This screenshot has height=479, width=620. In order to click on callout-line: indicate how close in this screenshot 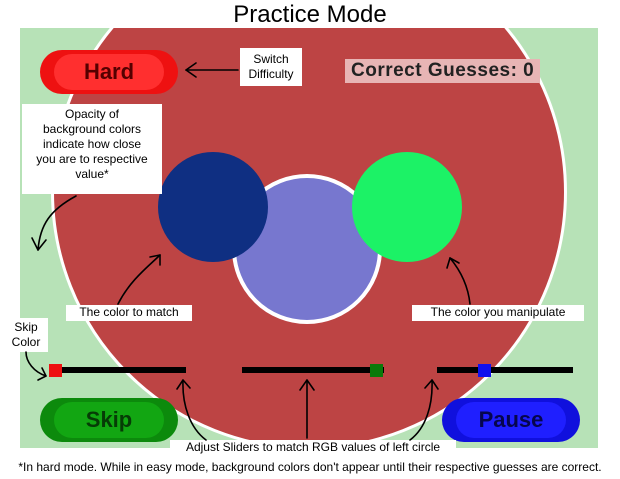, I will do `click(92, 144)`.